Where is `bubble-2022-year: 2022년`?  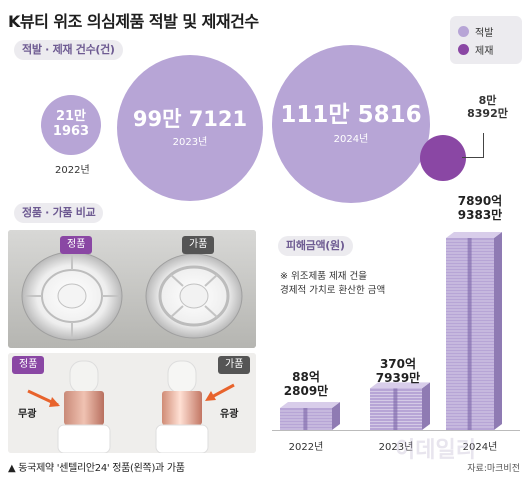
bubble-2022-year: 2022년 is located at coordinates (72, 170).